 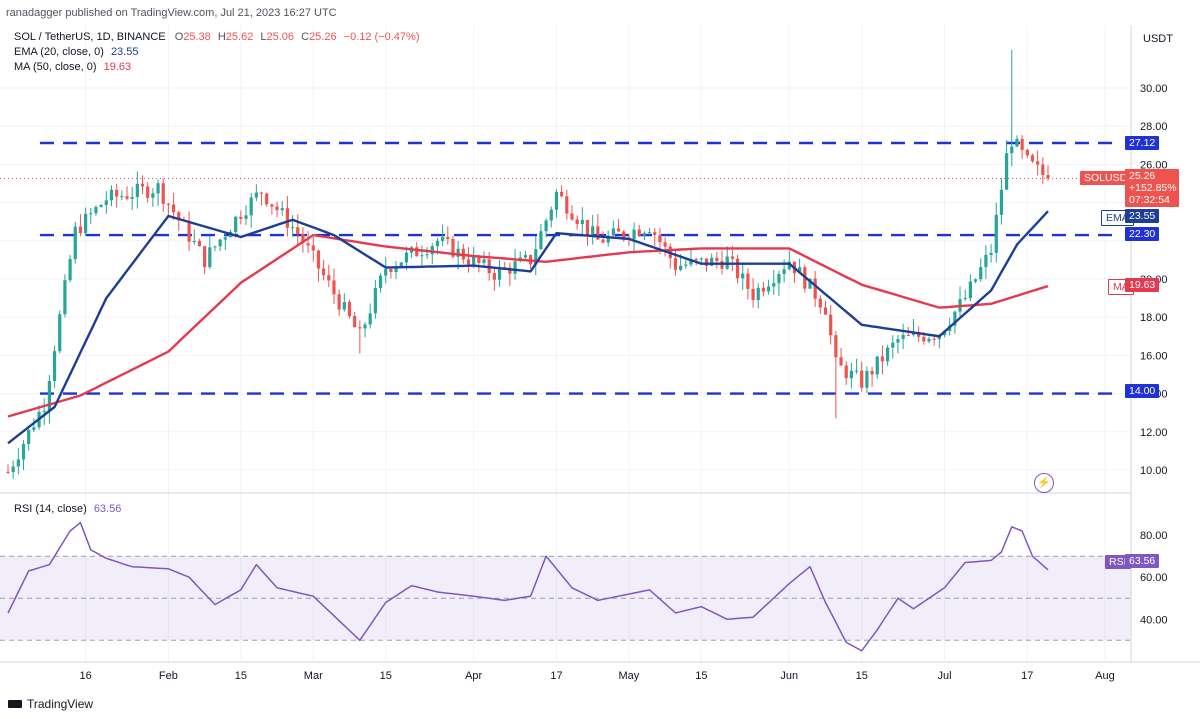 I want to click on ema-legend: EMA (20, close, 0) 23.55, so click(x=76, y=52).